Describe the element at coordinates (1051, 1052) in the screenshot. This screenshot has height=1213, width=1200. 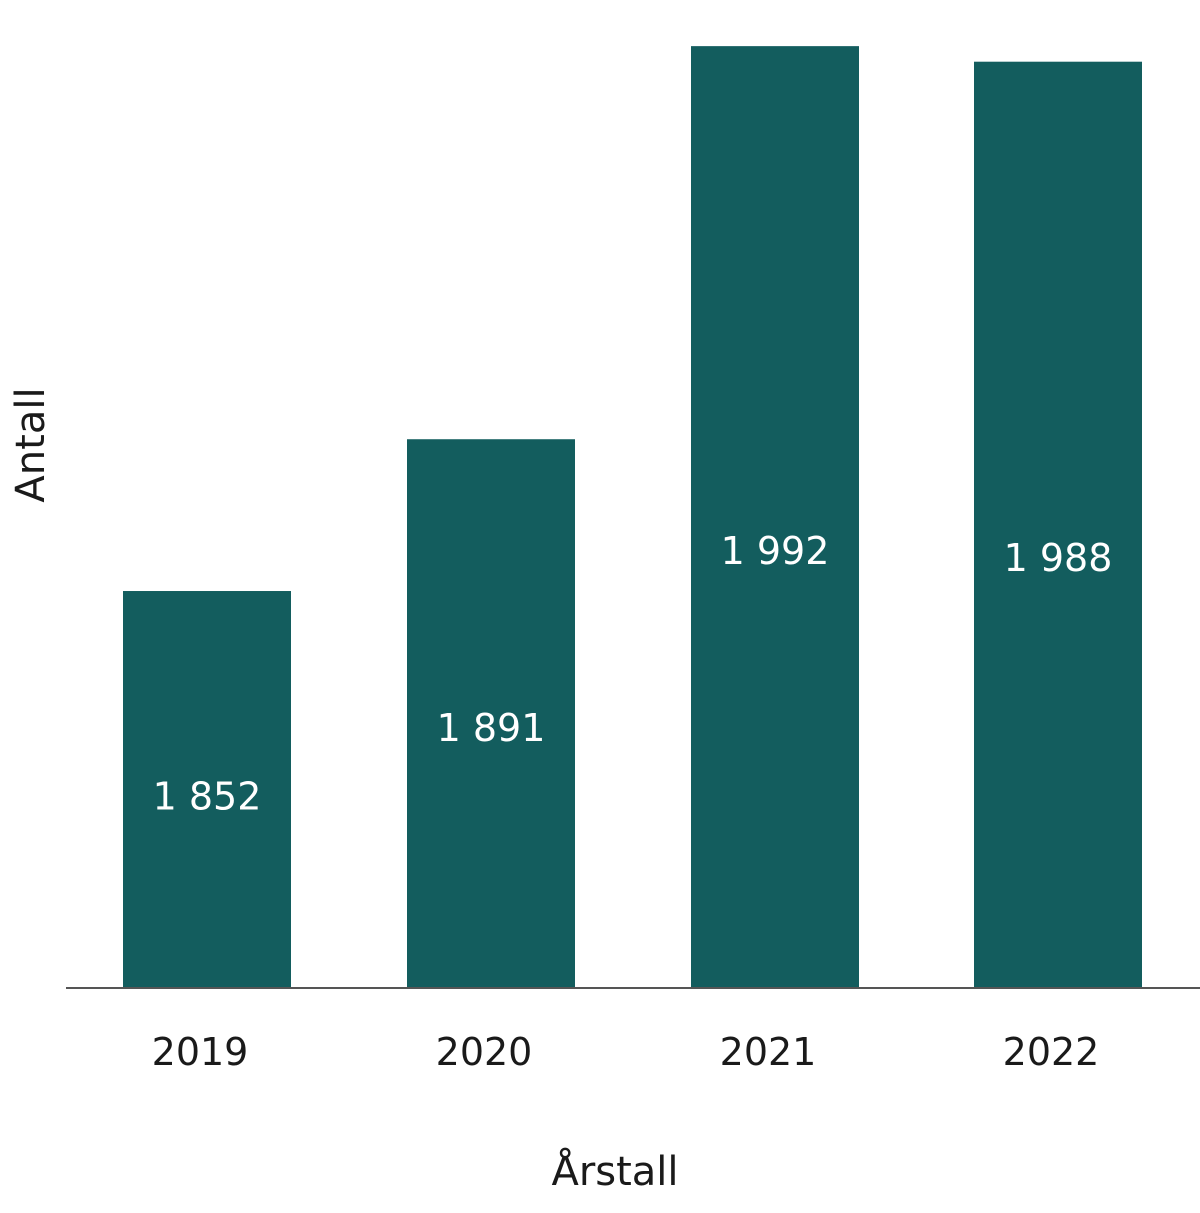
I see `x-tick-label-2022: 2022` at that location.